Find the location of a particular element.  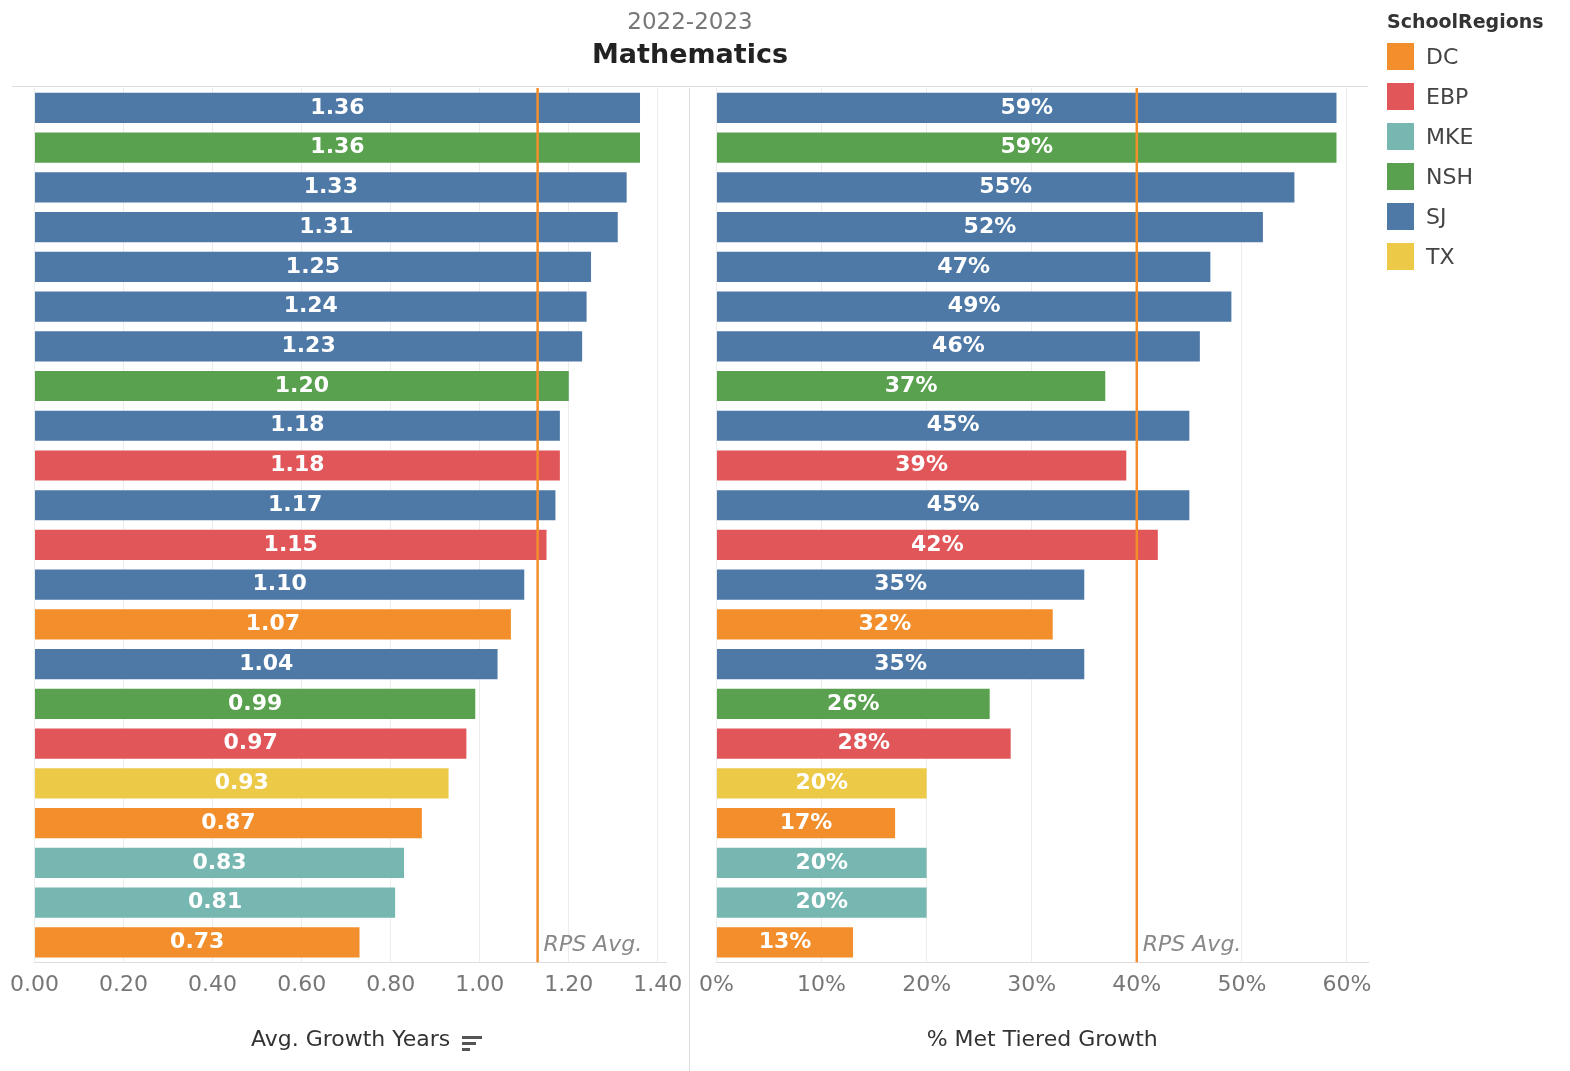

data-label: 1.23 is located at coordinates (308, 345).